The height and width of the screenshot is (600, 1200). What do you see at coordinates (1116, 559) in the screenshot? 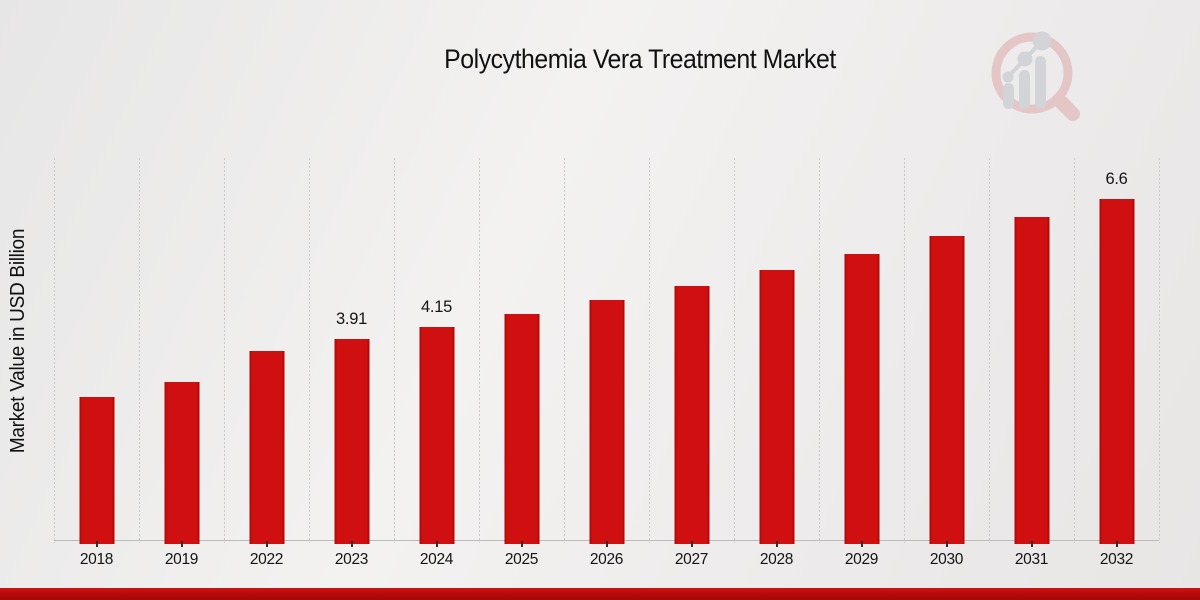
I see `x-axis-label-2032: 2032` at bounding box center [1116, 559].